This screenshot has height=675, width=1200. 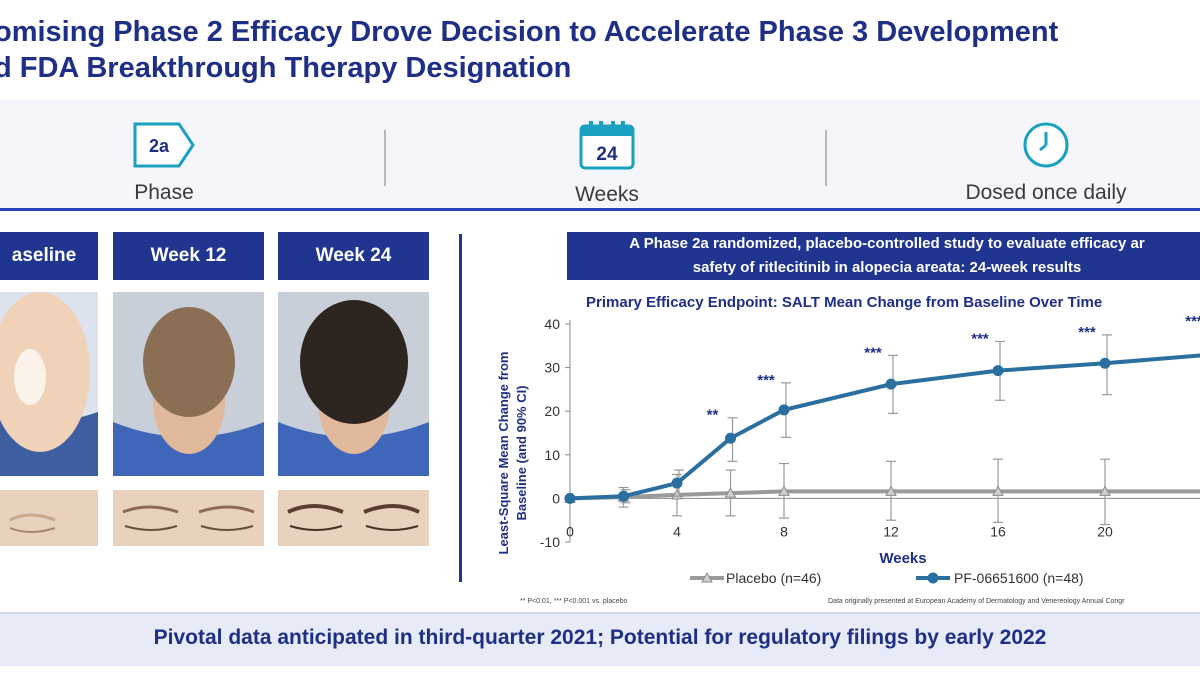 I want to click on phase-badge-icon: 2a, so click(x=164, y=145).